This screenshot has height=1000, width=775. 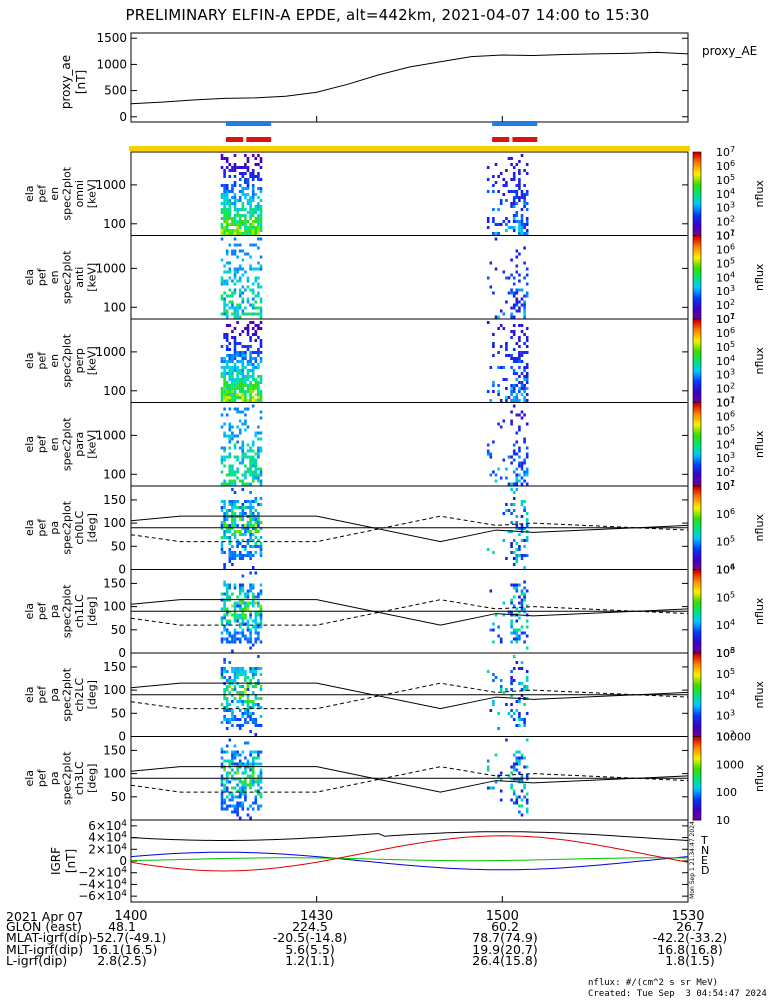 What do you see at coordinates (723, 820) in the screenshot?
I see `colorbar-tick-label: 10` at bounding box center [723, 820].